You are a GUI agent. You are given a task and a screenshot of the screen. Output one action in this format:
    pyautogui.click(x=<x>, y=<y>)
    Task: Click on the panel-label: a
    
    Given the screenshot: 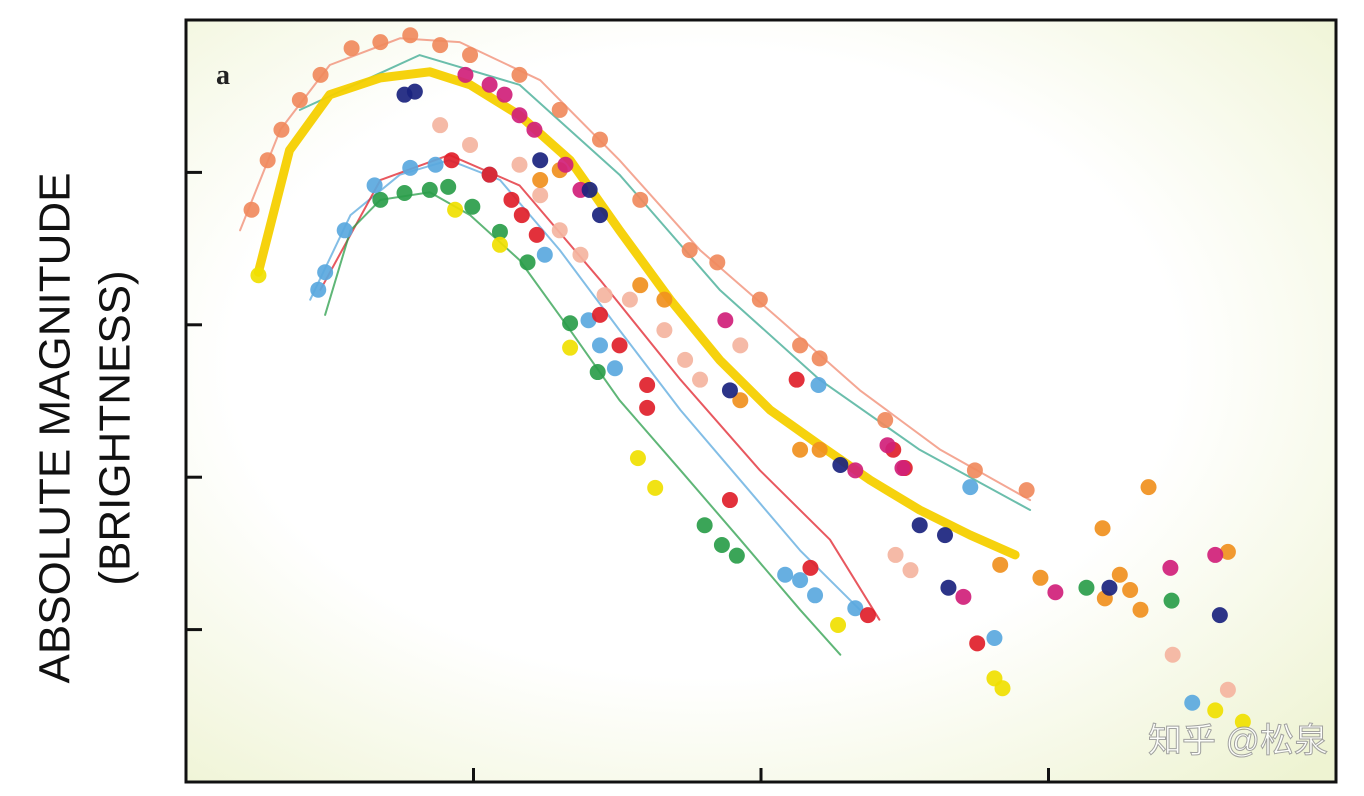 What is the action you would take?
    pyautogui.click(x=223, y=75)
    